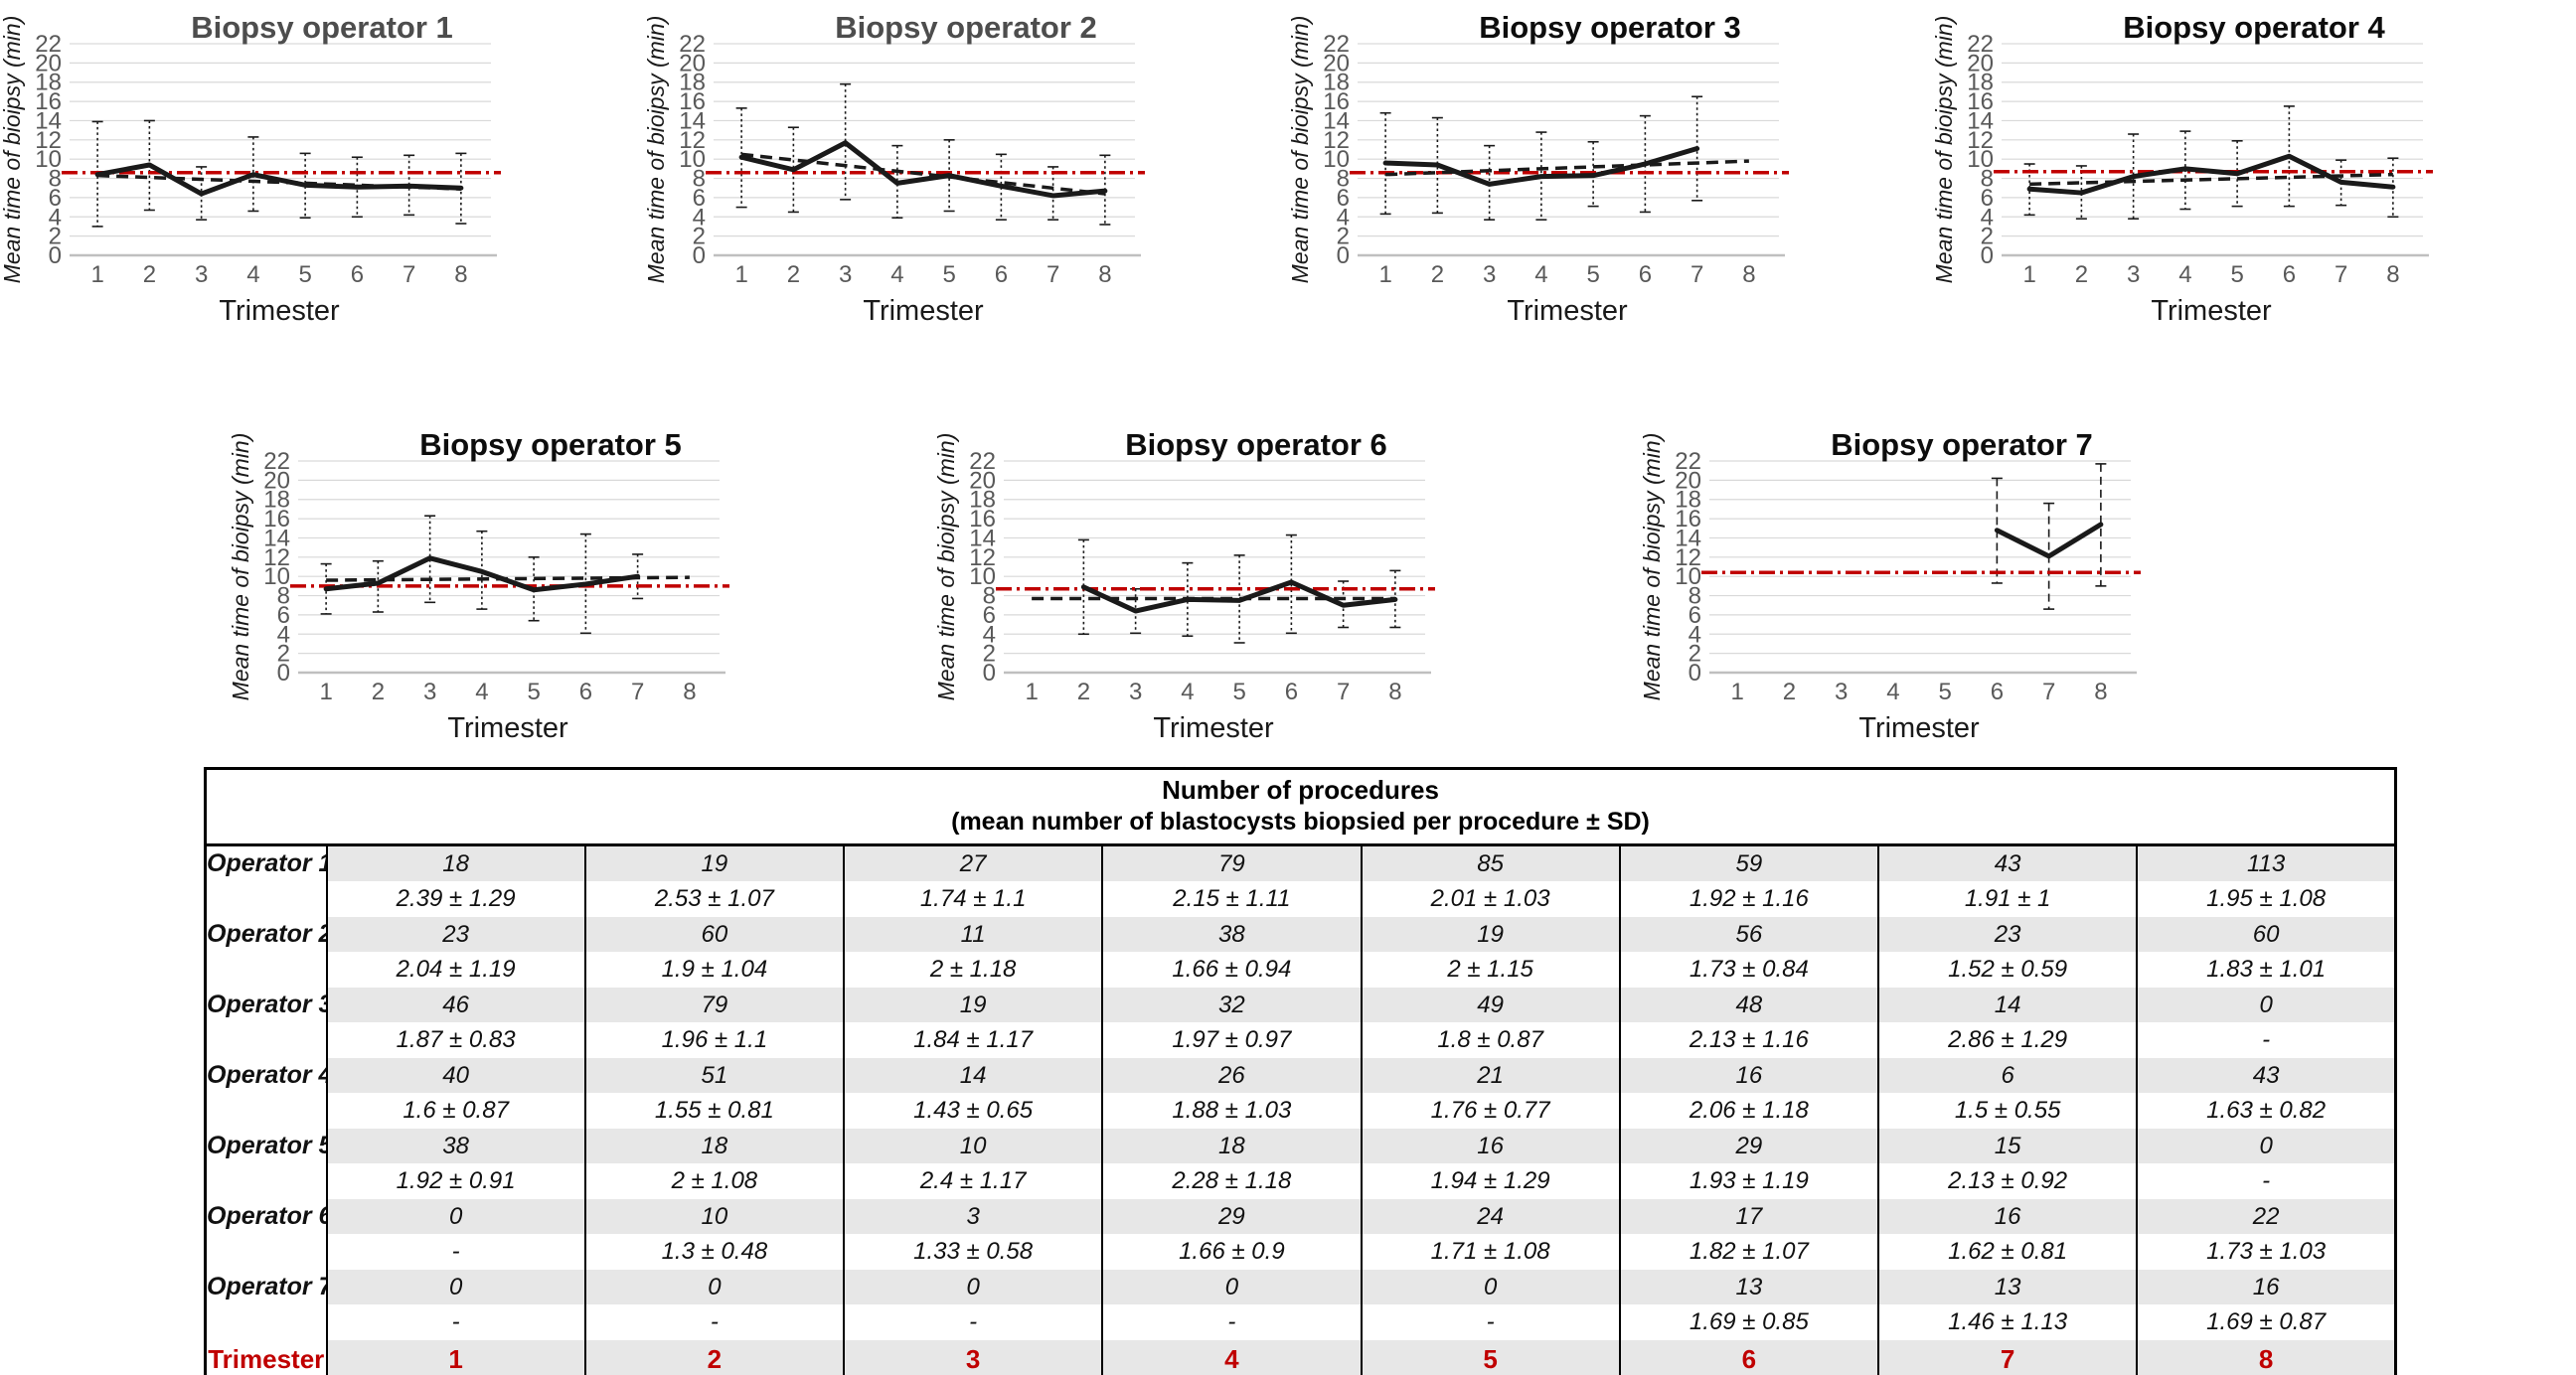 This screenshot has width=2576, height=1375. Describe the element at coordinates (1748, 1252) in the screenshot. I see `mean-sd-cell: 1.82 ± 1.07` at that location.